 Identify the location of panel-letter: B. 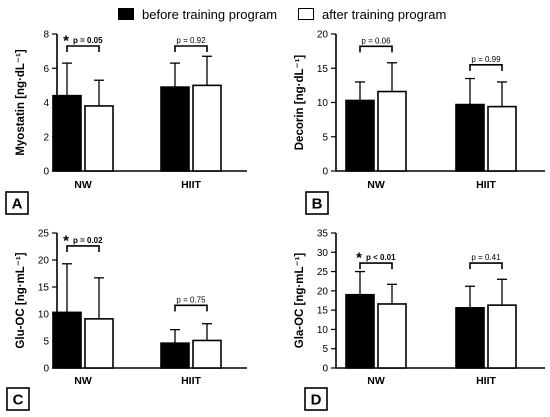
(317, 204).